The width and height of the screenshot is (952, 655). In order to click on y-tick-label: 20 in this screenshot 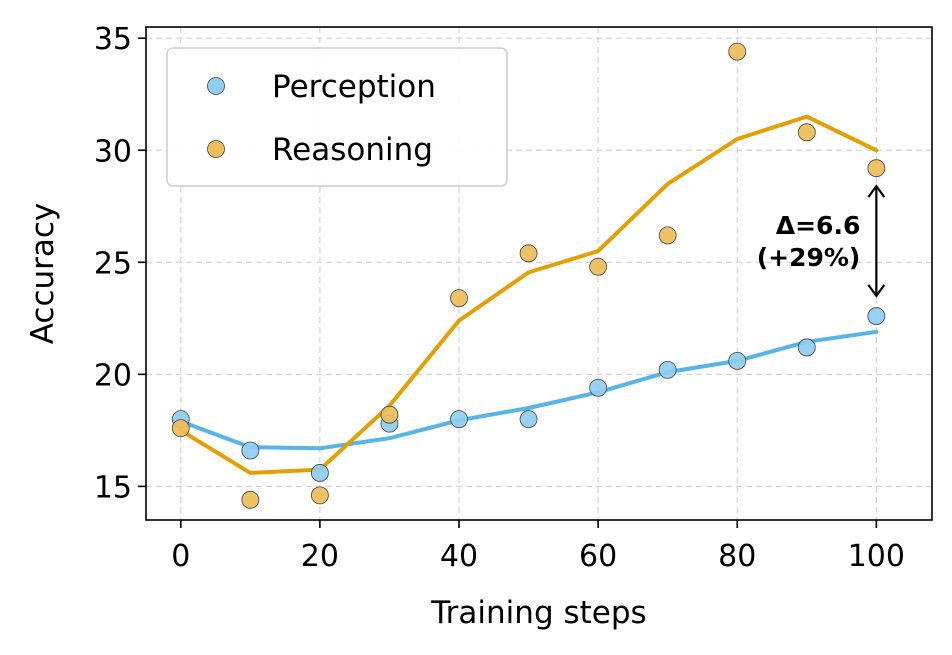, I will do `click(113, 375)`.